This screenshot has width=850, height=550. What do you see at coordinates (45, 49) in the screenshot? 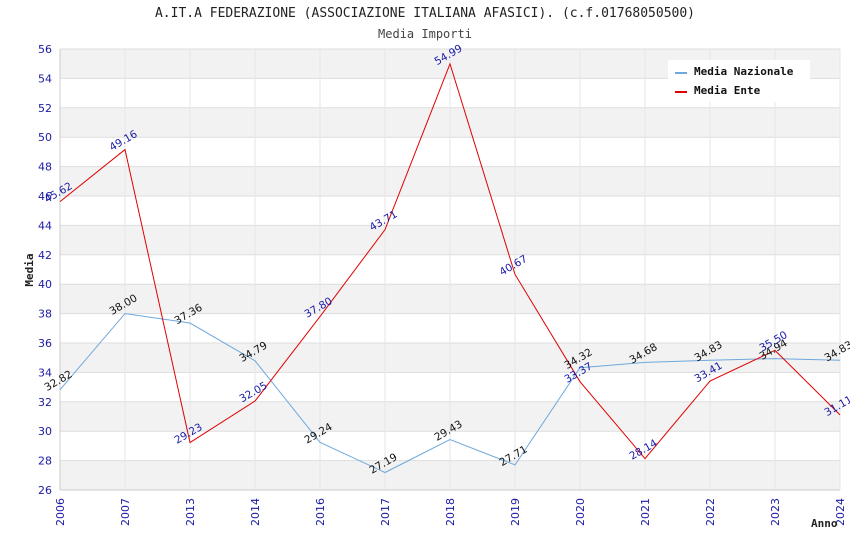
I see `y-tick-label: 56` at bounding box center [45, 49].